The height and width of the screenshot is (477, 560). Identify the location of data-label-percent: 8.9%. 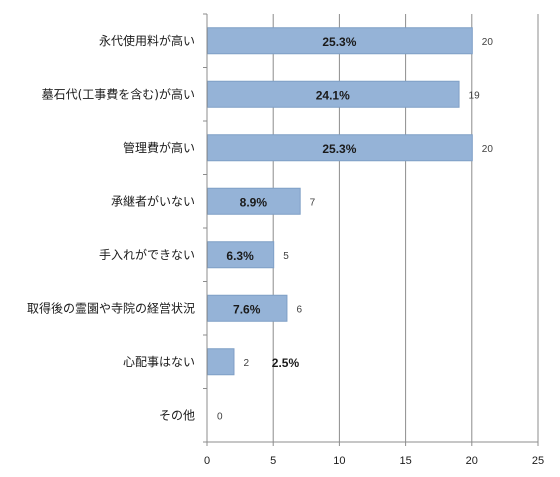
(254, 202).